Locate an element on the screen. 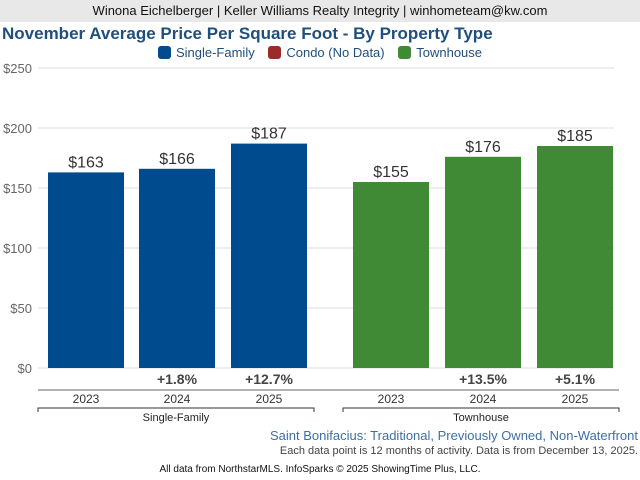 This screenshot has width=640, height=480. y-tick-label: $100 is located at coordinates (17, 248).